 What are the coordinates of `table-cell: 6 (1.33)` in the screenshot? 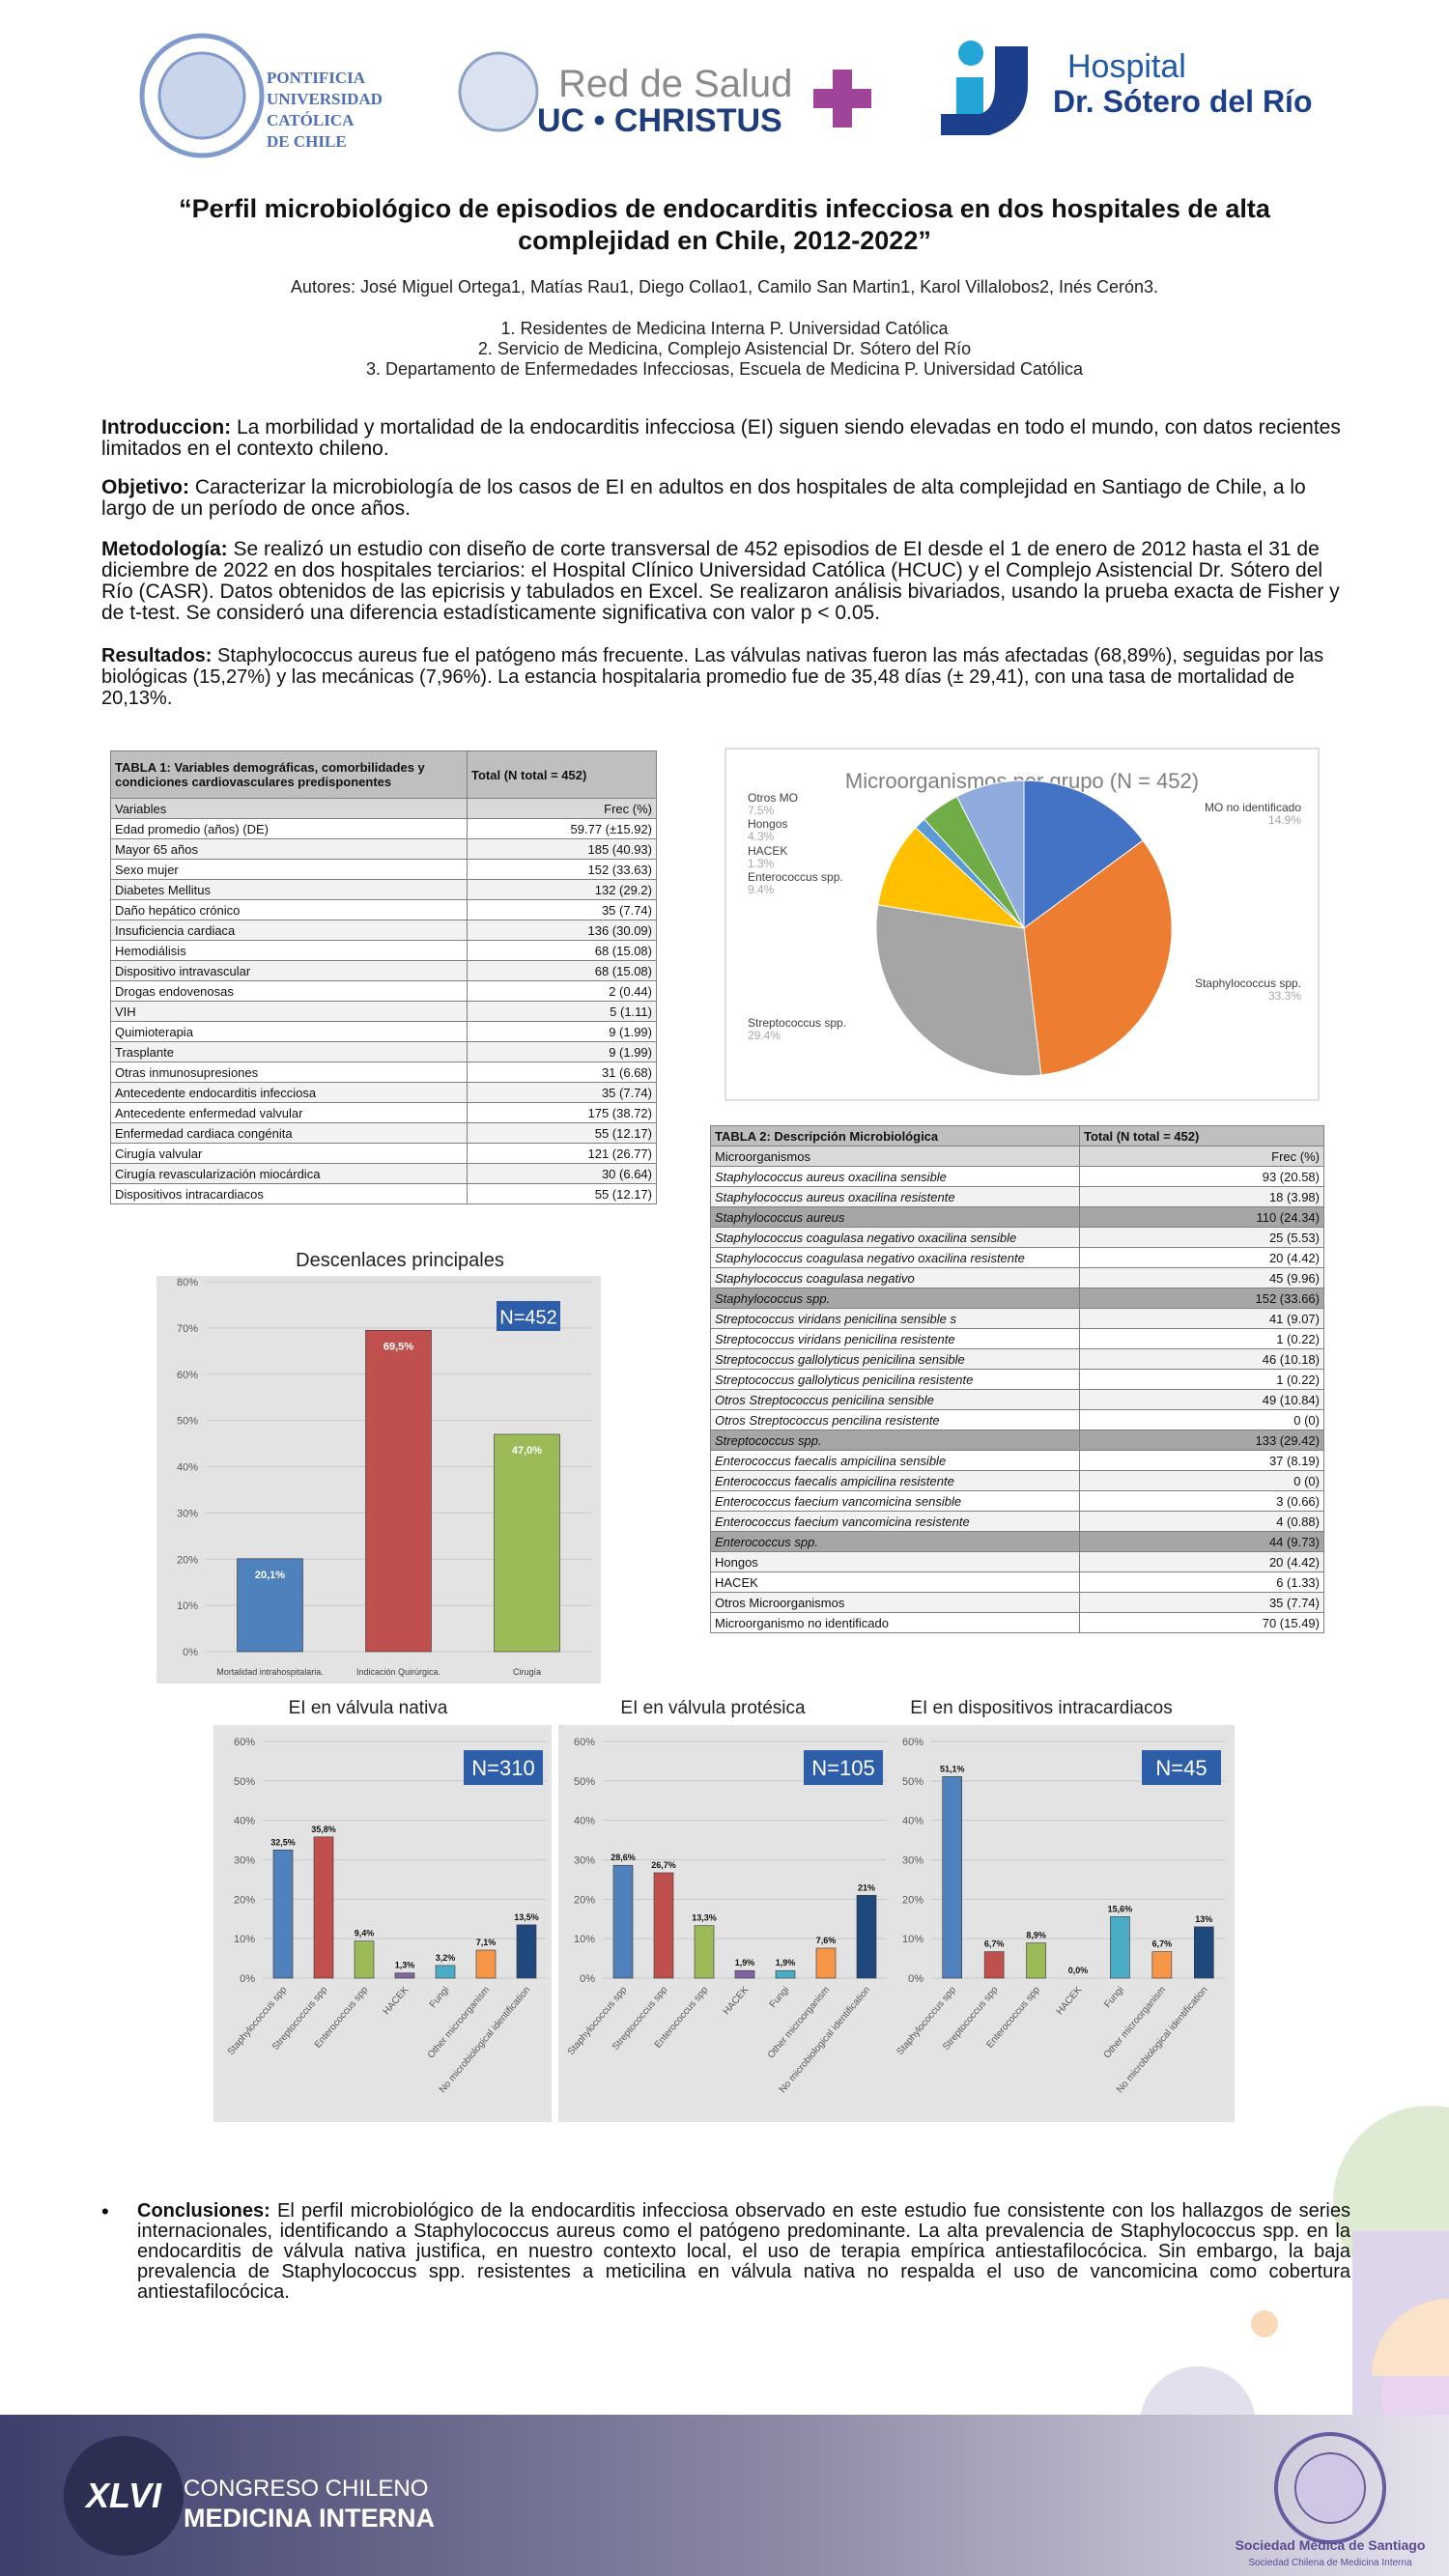 It's located at (1201, 1582).